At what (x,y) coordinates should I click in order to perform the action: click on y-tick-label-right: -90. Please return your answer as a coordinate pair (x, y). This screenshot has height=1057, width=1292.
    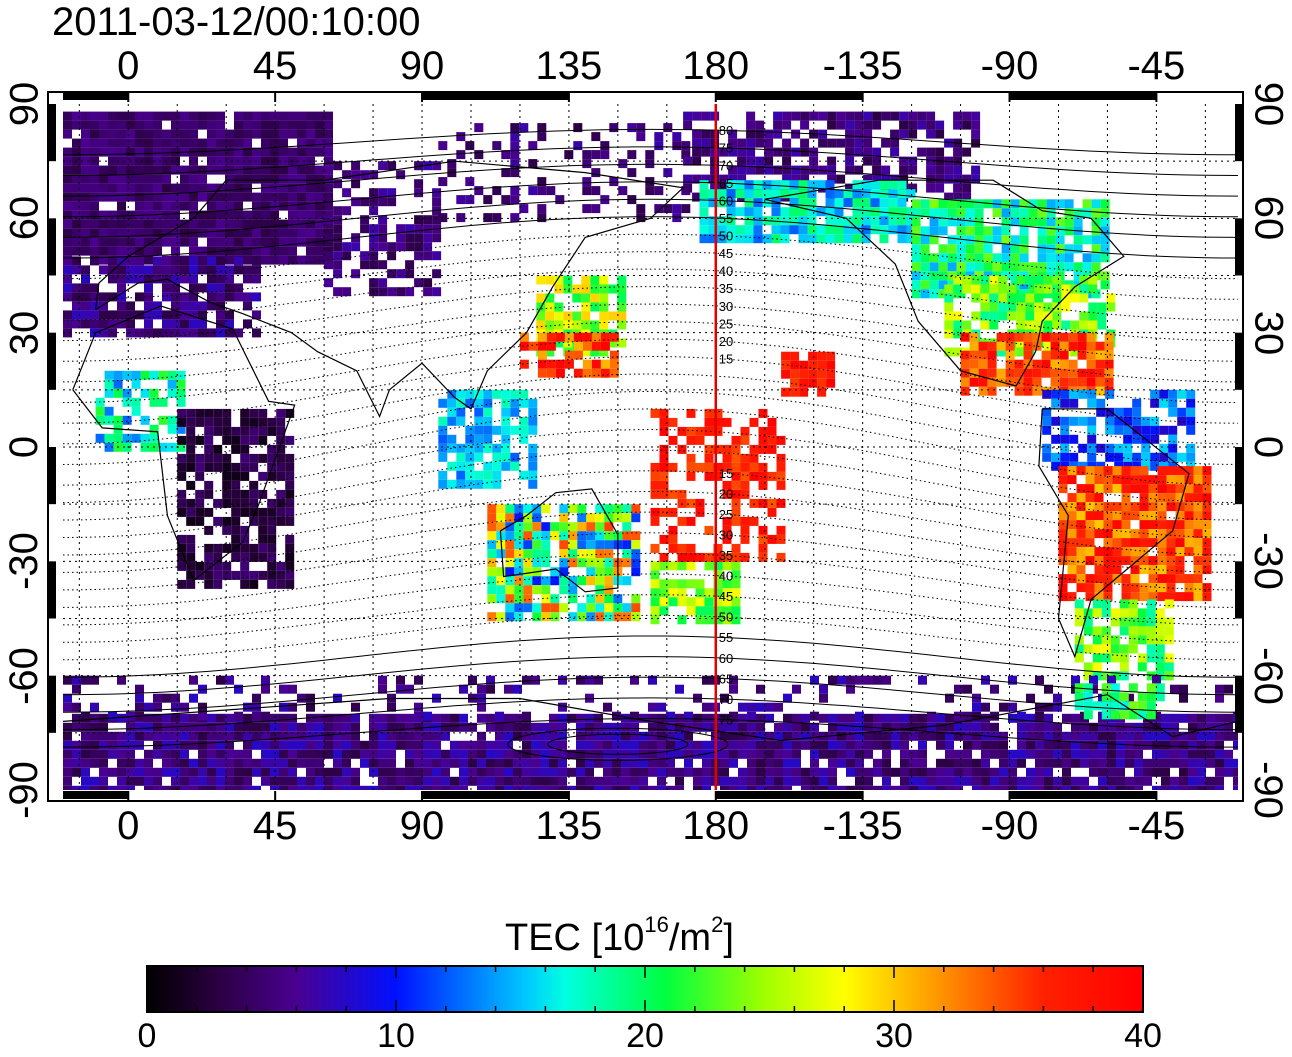
    Looking at the image, I should click on (1268, 790).